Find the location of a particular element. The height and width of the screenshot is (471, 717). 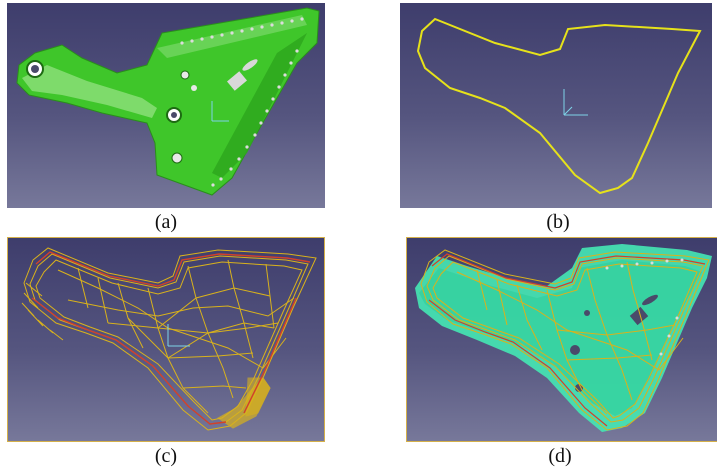

caption-d: (d) is located at coordinates (560, 456).